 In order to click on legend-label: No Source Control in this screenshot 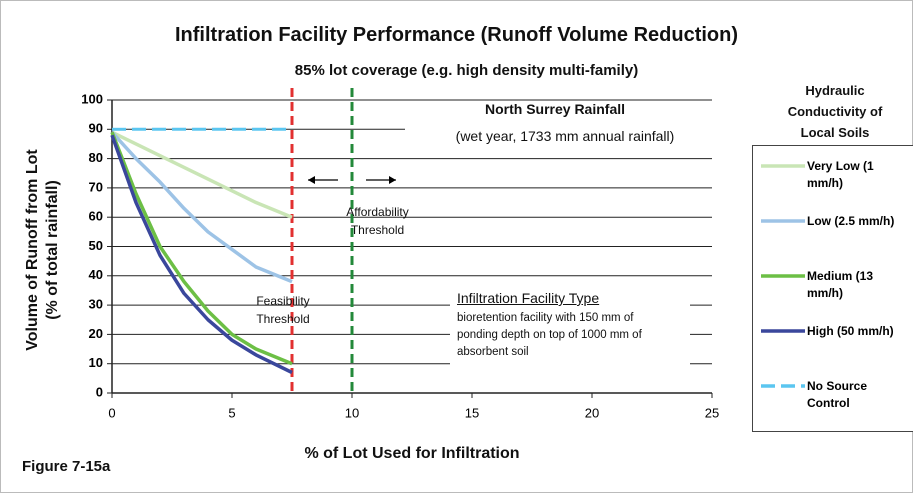, I will do `click(837, 394)`.